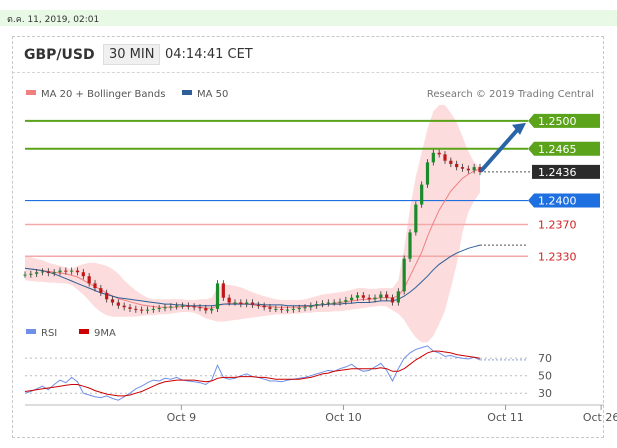 The width and height of the screenshot is (617, 448). I want to click on x-axis: Oct 9 Oct 10 Oct 11 Oct 26, so click(321, 414).